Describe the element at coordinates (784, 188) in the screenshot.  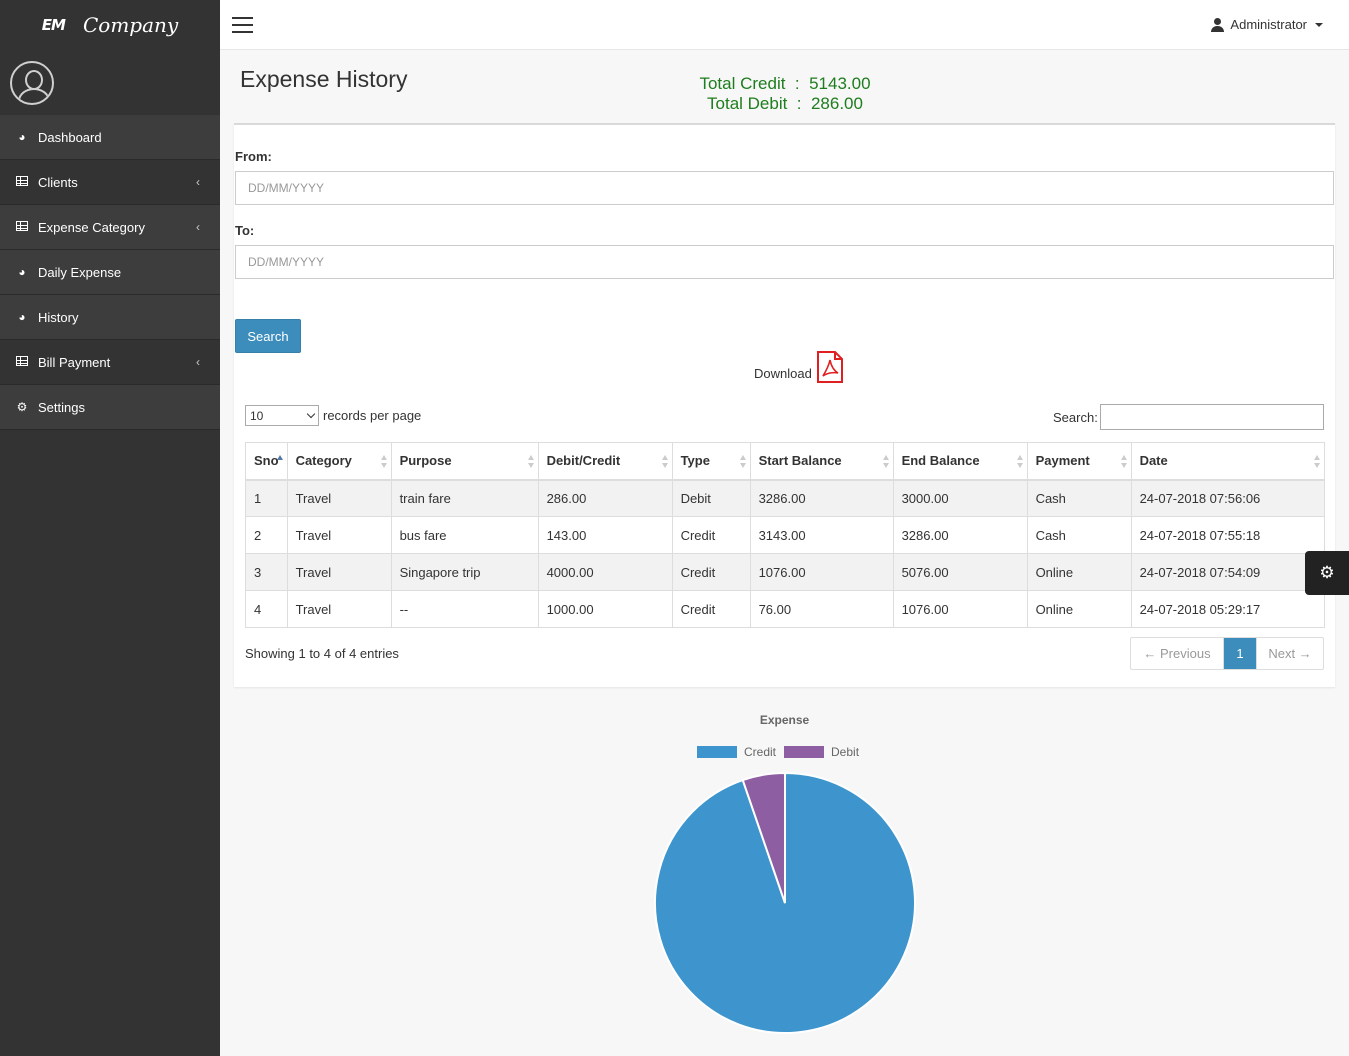
I see `from-date-input` at that location.